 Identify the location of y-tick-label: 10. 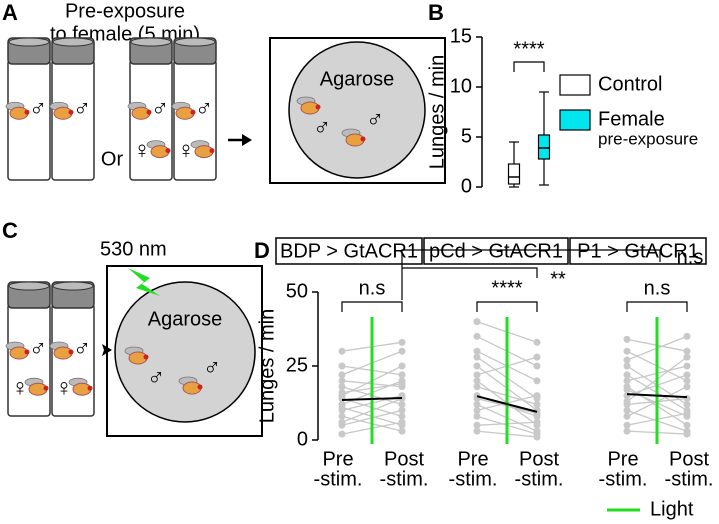
(461, 86).